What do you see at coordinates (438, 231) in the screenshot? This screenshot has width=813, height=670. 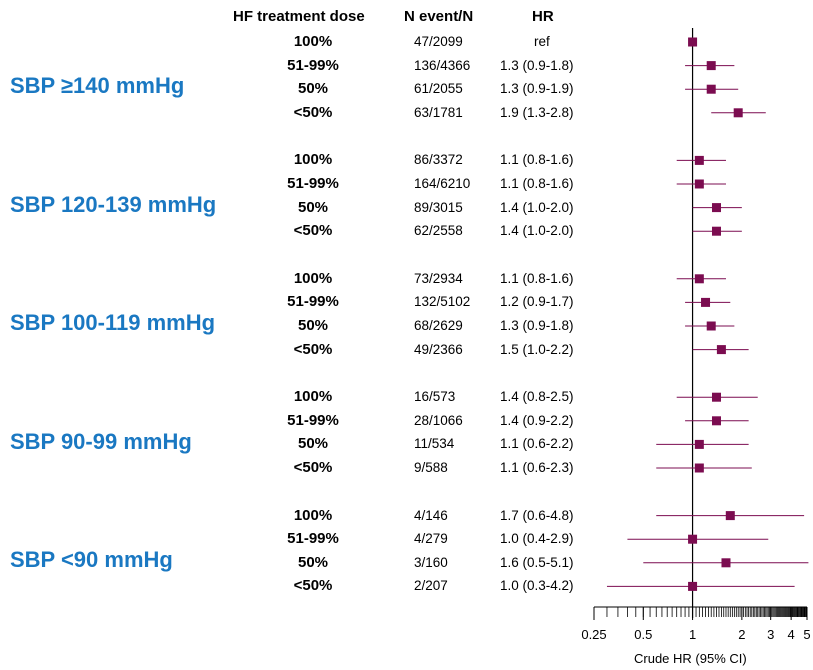 I see `n-event-cell: 62/2558` at bounding box center [438, 231].